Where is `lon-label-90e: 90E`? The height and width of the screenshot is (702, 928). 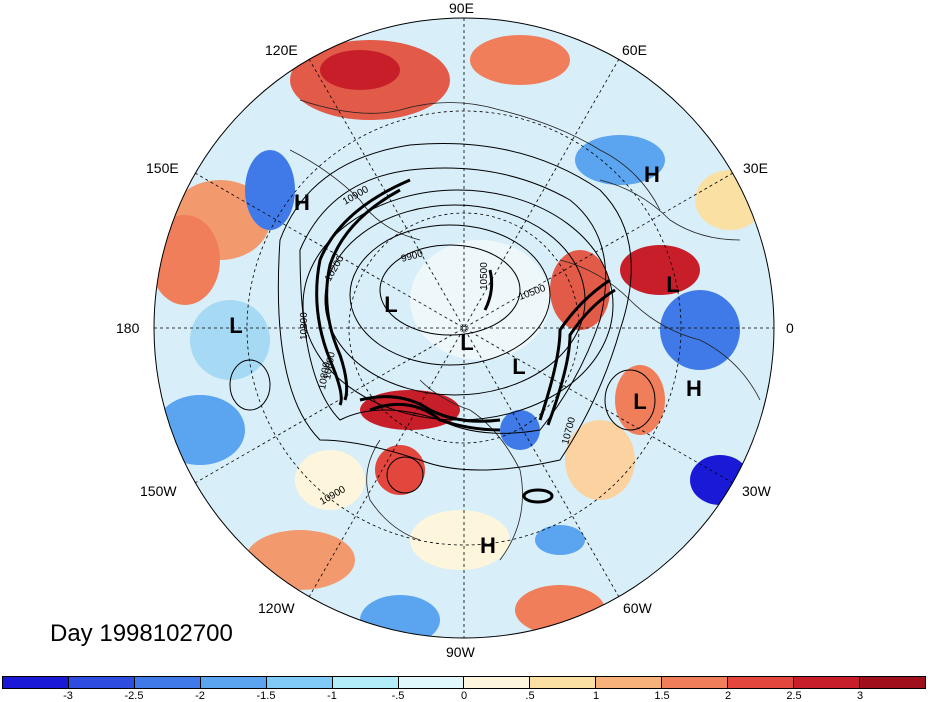
lon-label-90e: 90E is located at coordinates (461, 8).